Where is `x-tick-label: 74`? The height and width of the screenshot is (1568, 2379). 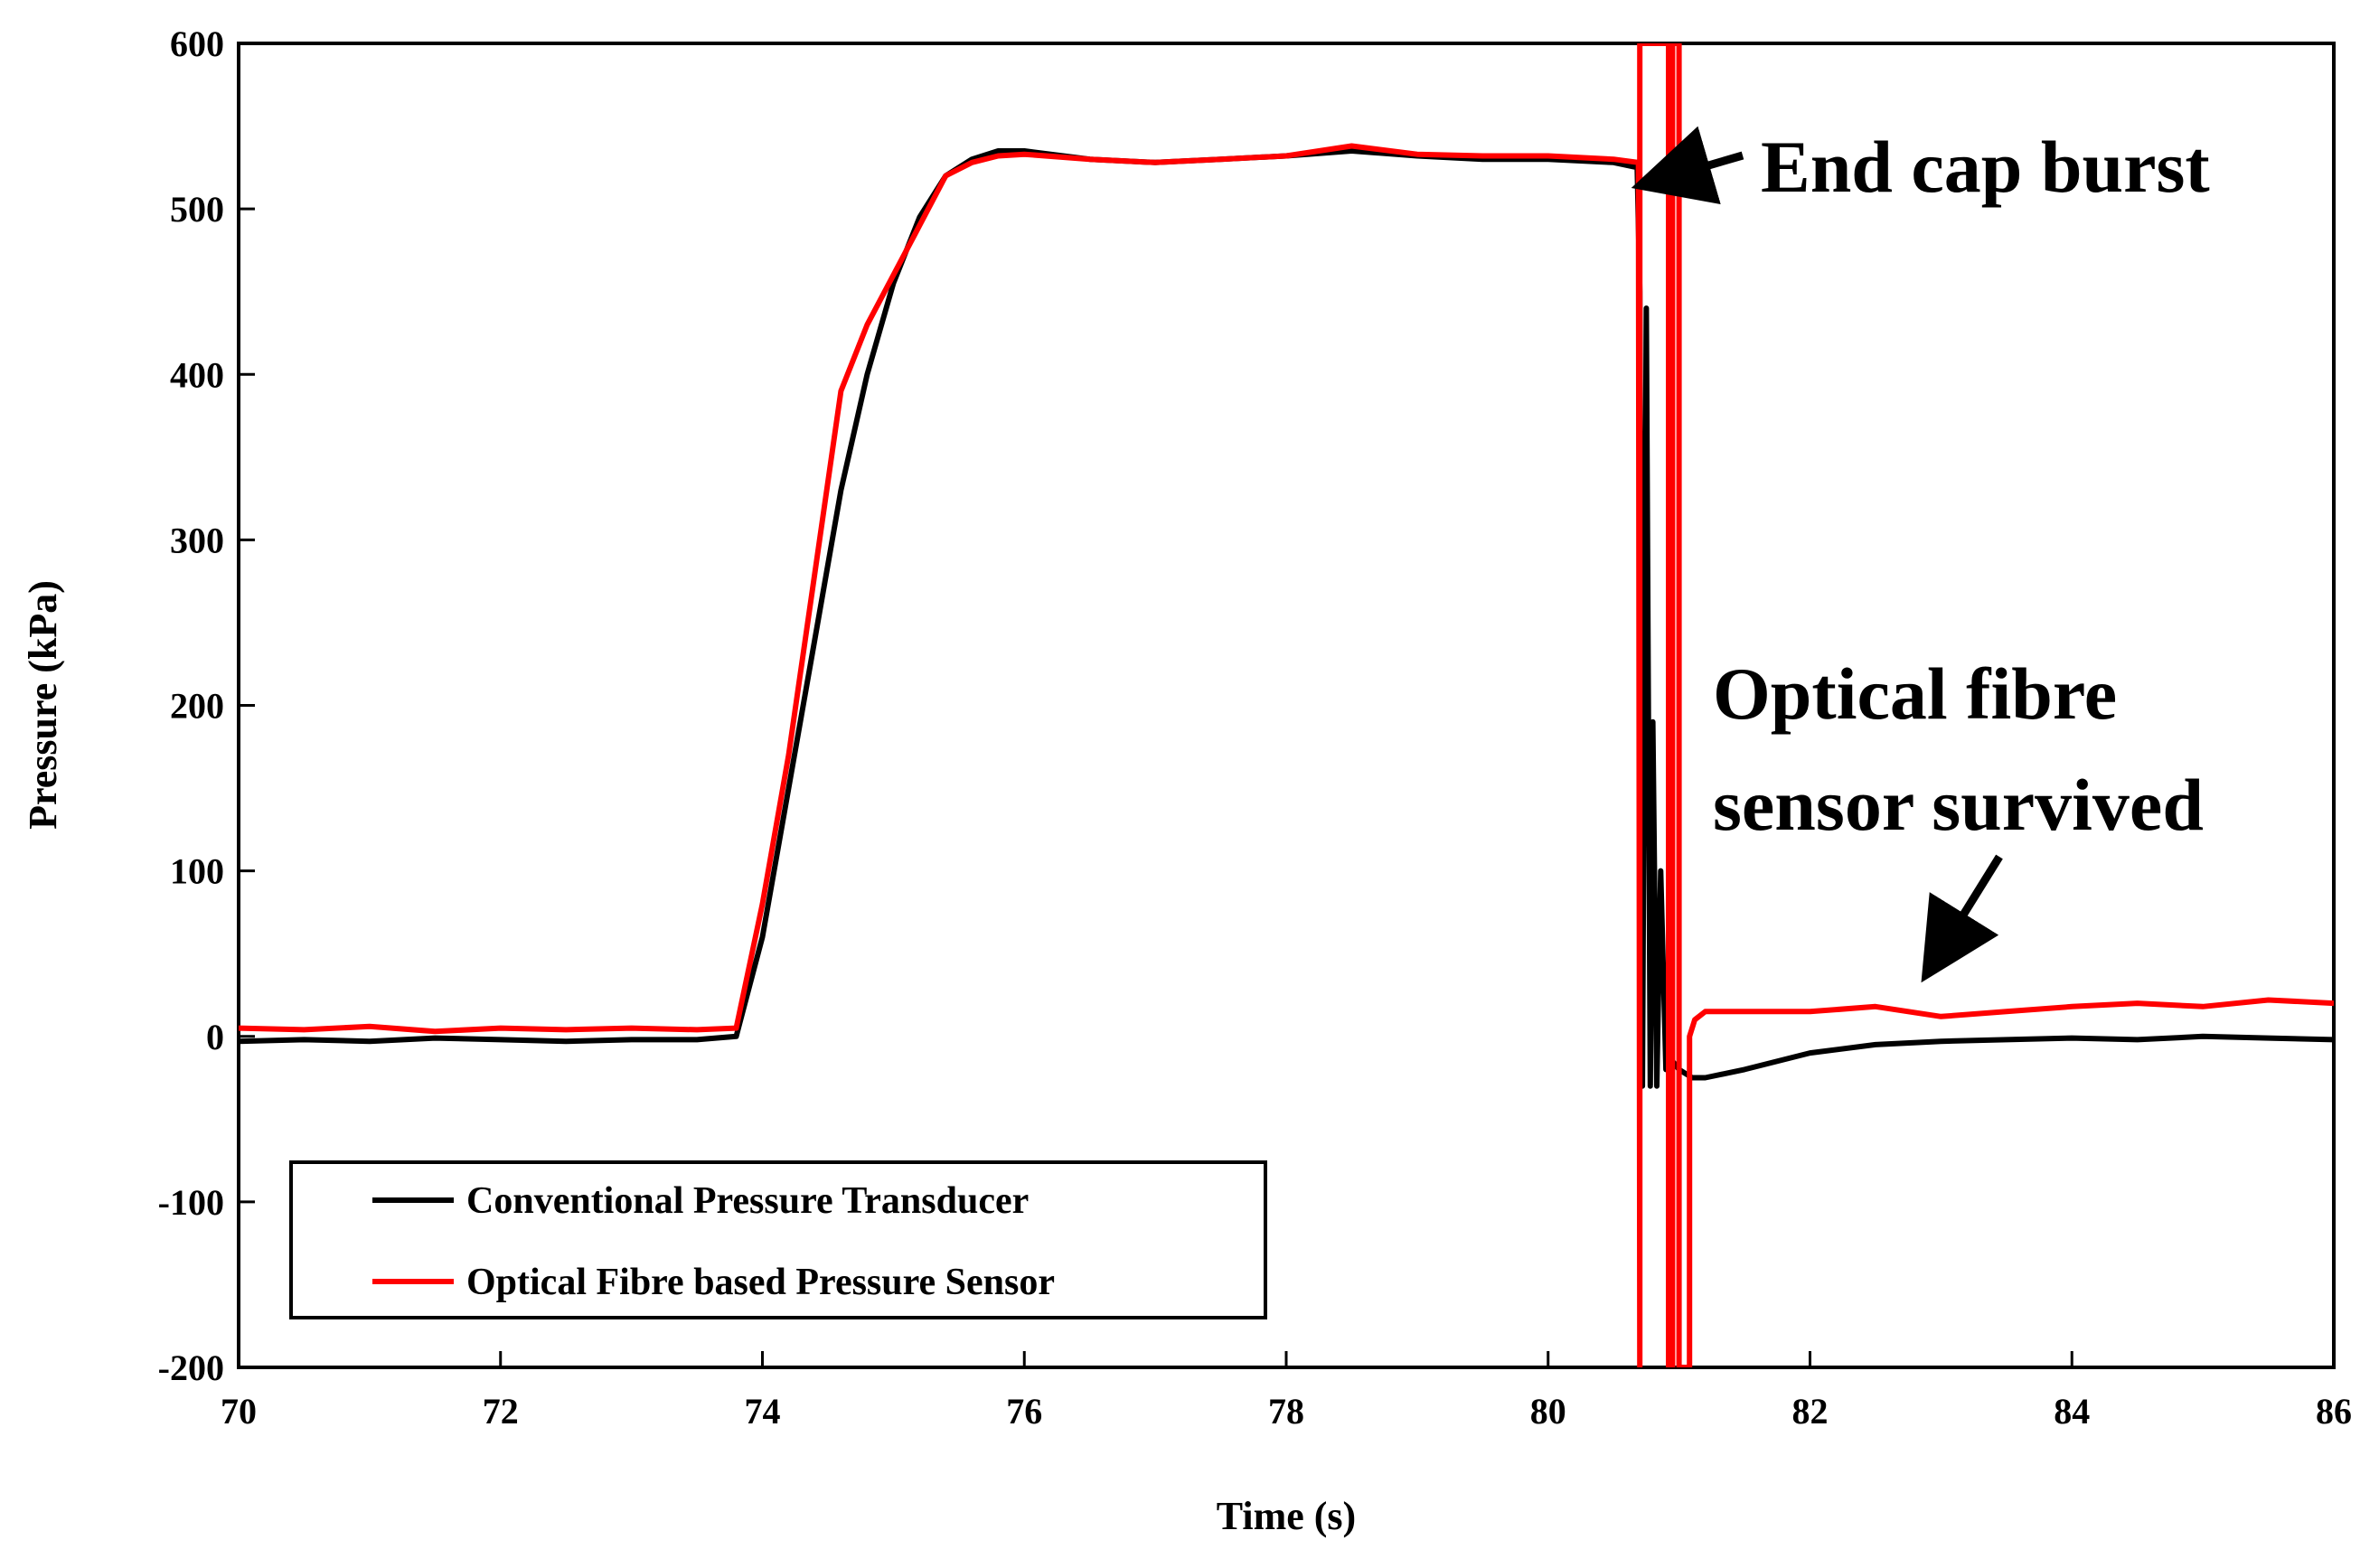 x-tick-label: 74 is located at coordinates (763, 1411).